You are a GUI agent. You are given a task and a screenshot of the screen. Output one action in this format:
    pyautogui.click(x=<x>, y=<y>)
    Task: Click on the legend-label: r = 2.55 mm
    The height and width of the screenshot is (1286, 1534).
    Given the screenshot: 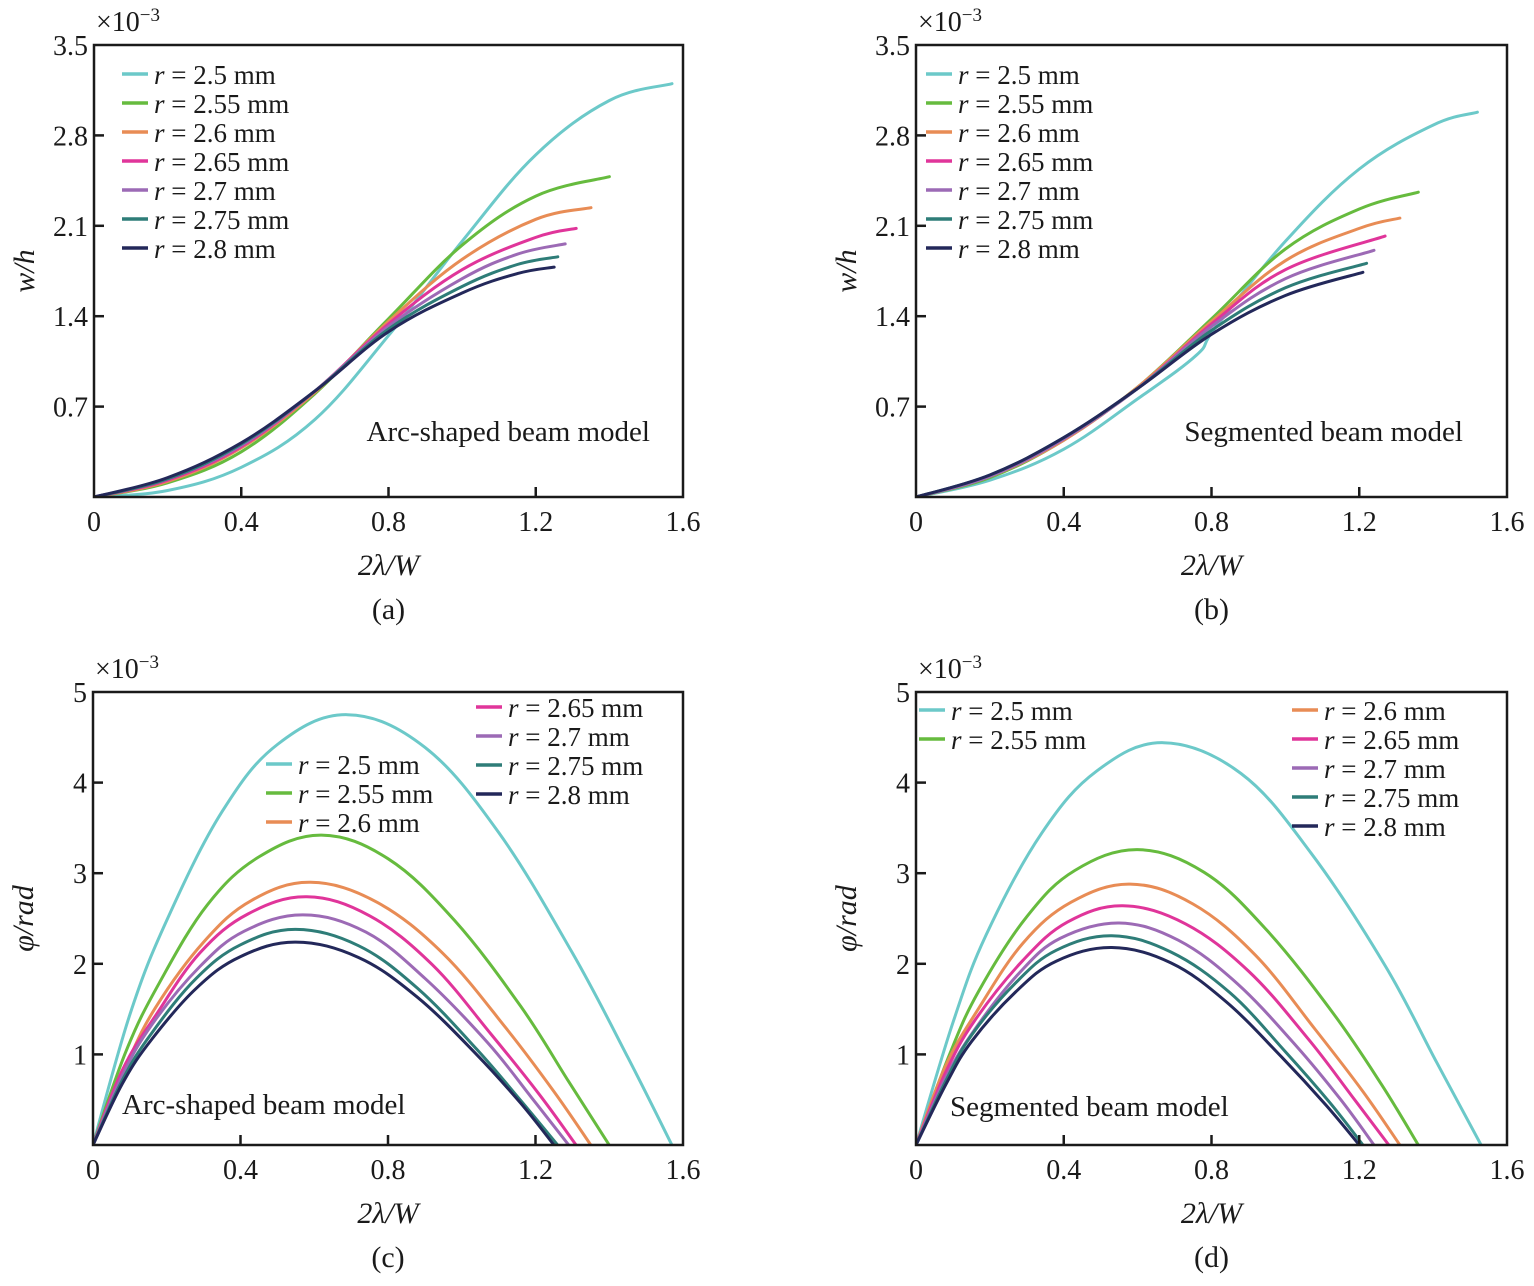 What is the action you would take?
    pyautogui.click(x=1018, y=740)
    